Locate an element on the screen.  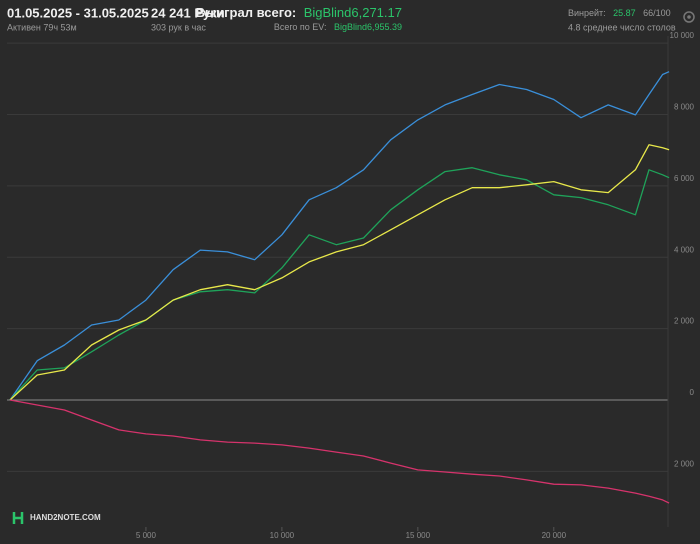
logo-text: HAND2NOTE.COM is located at coordinates (65, 517).